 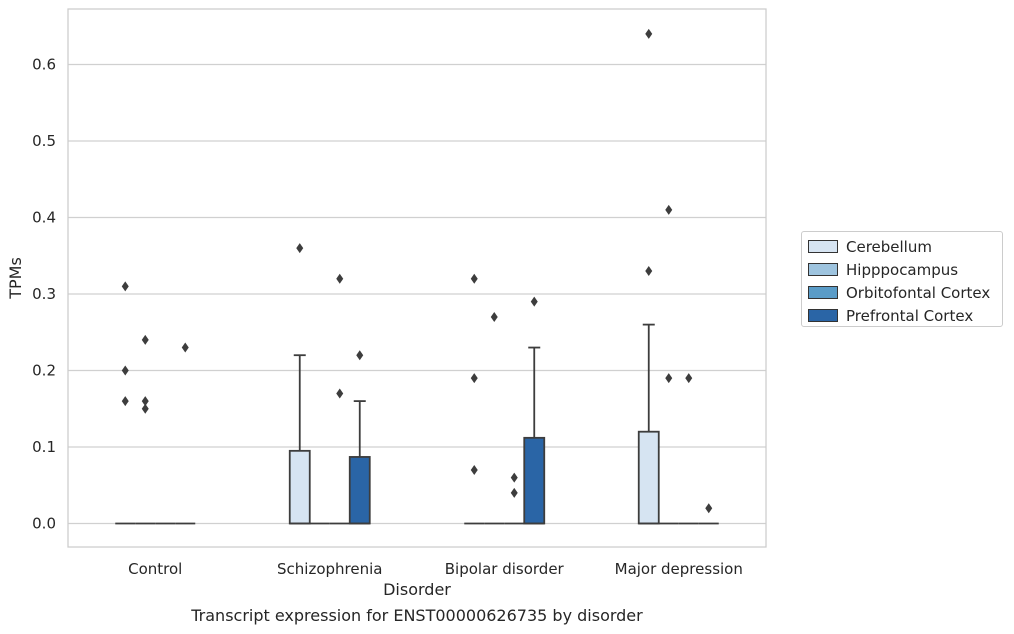 I want to click on legend-label: Cerebellum, so click(x=889, y=246).